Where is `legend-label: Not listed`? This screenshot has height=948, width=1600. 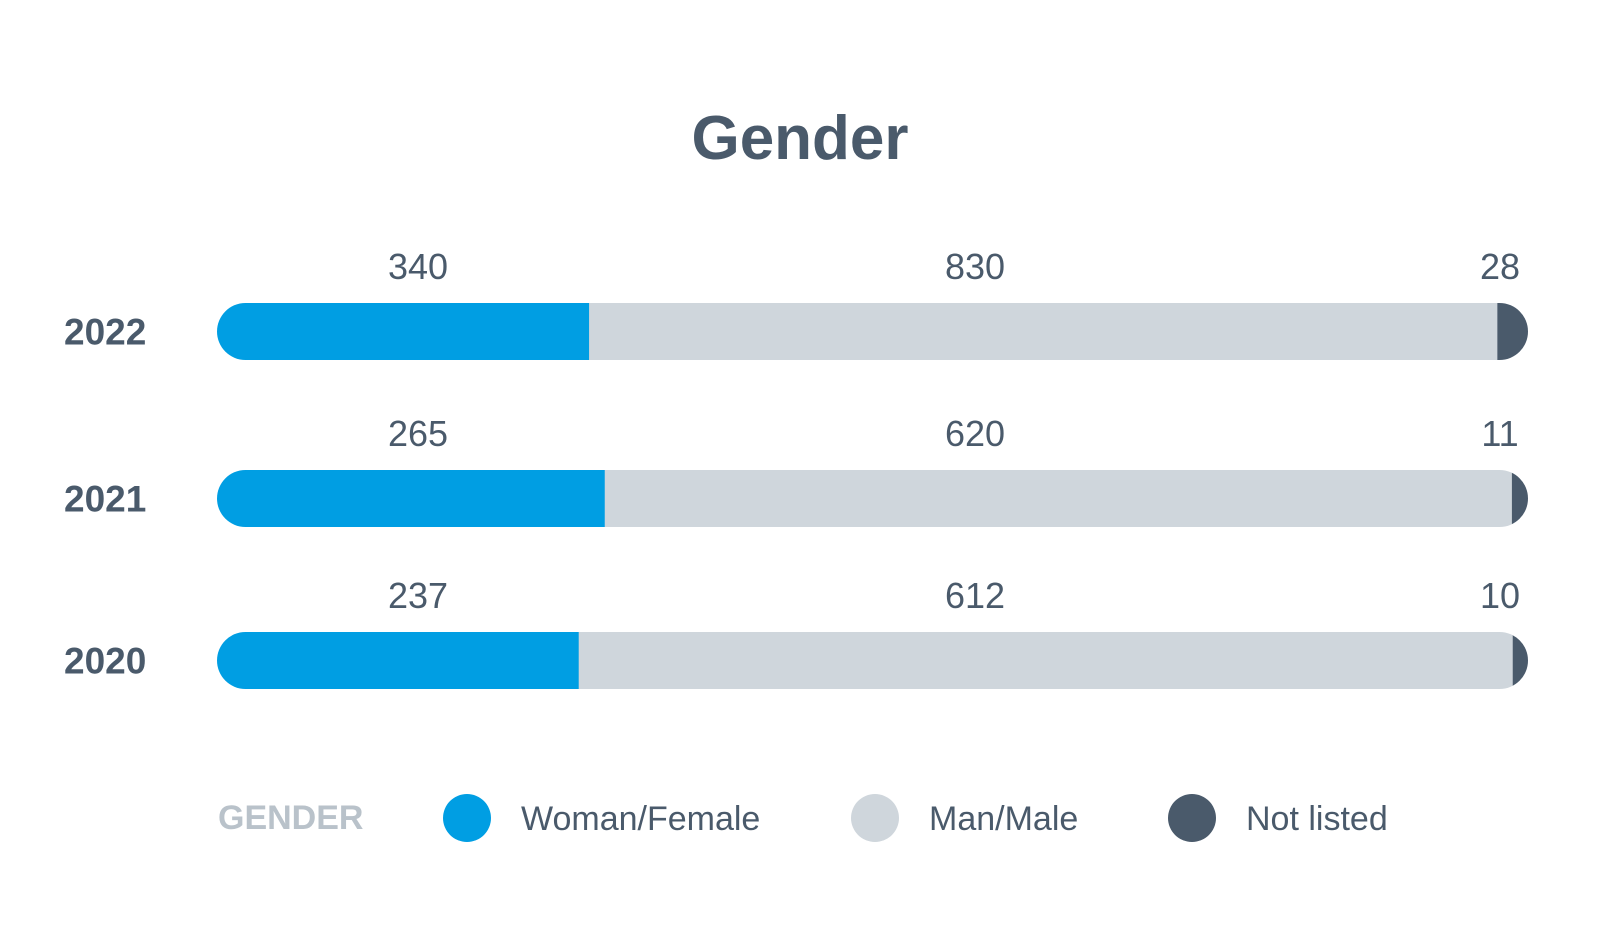
legend-label: Not listed is located at coordinates (1317, 819).